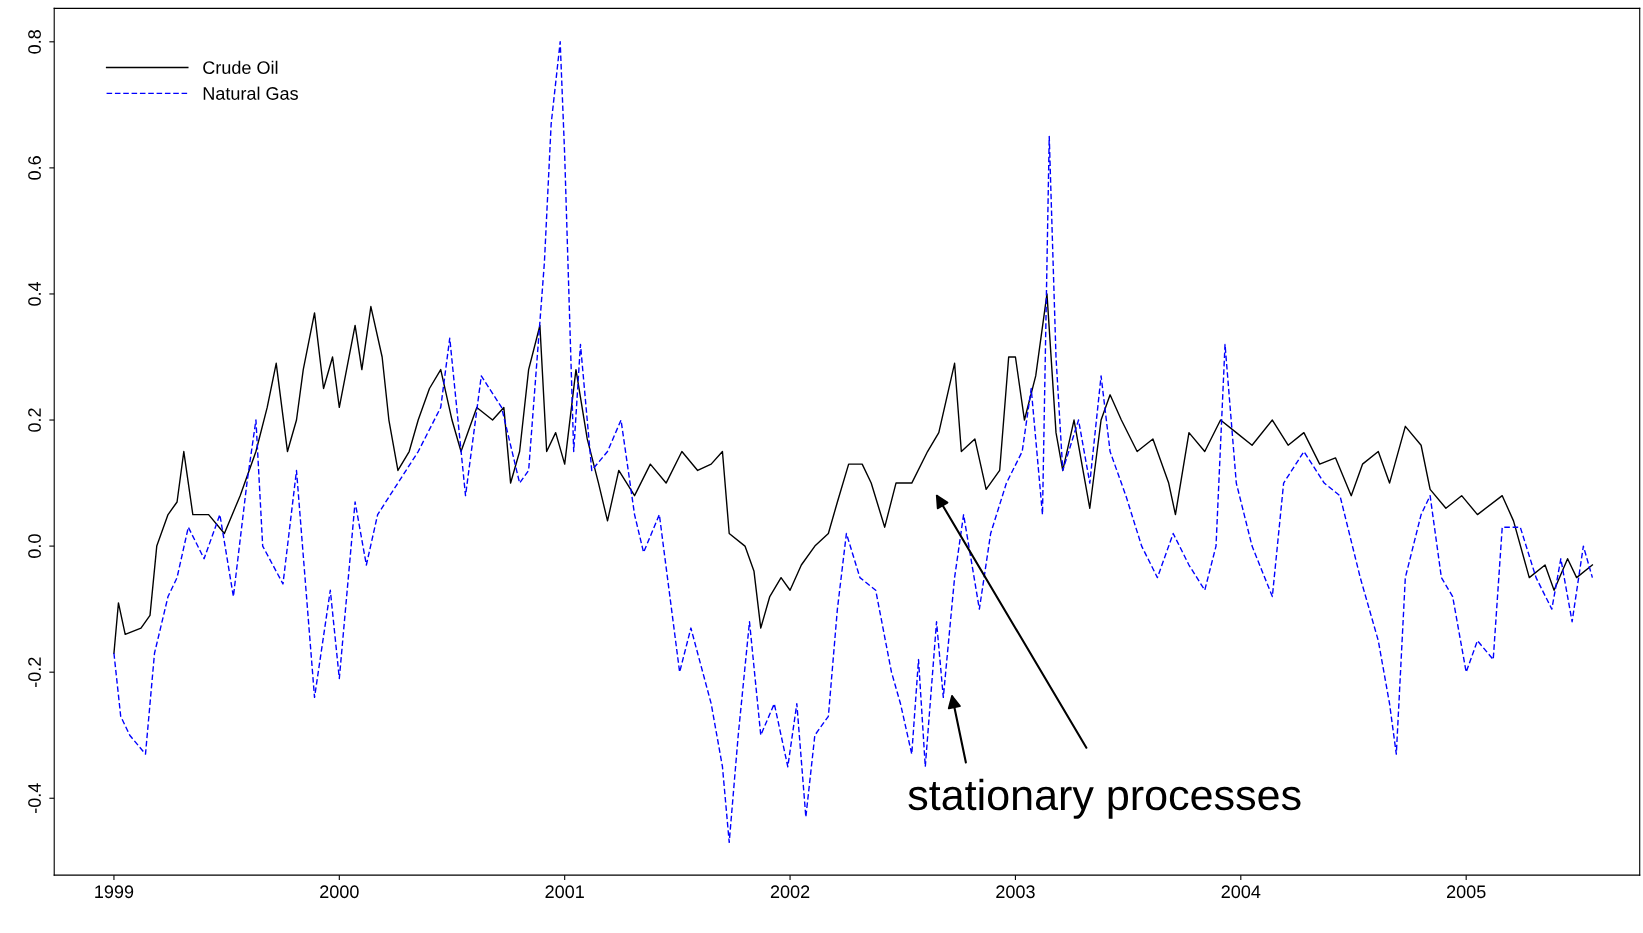 The width and height of the screenshot is (1643, 933). Describe the element at coordinates (34, 42) in the screenshot. I see `y-tick-label: 0.8` at that location.